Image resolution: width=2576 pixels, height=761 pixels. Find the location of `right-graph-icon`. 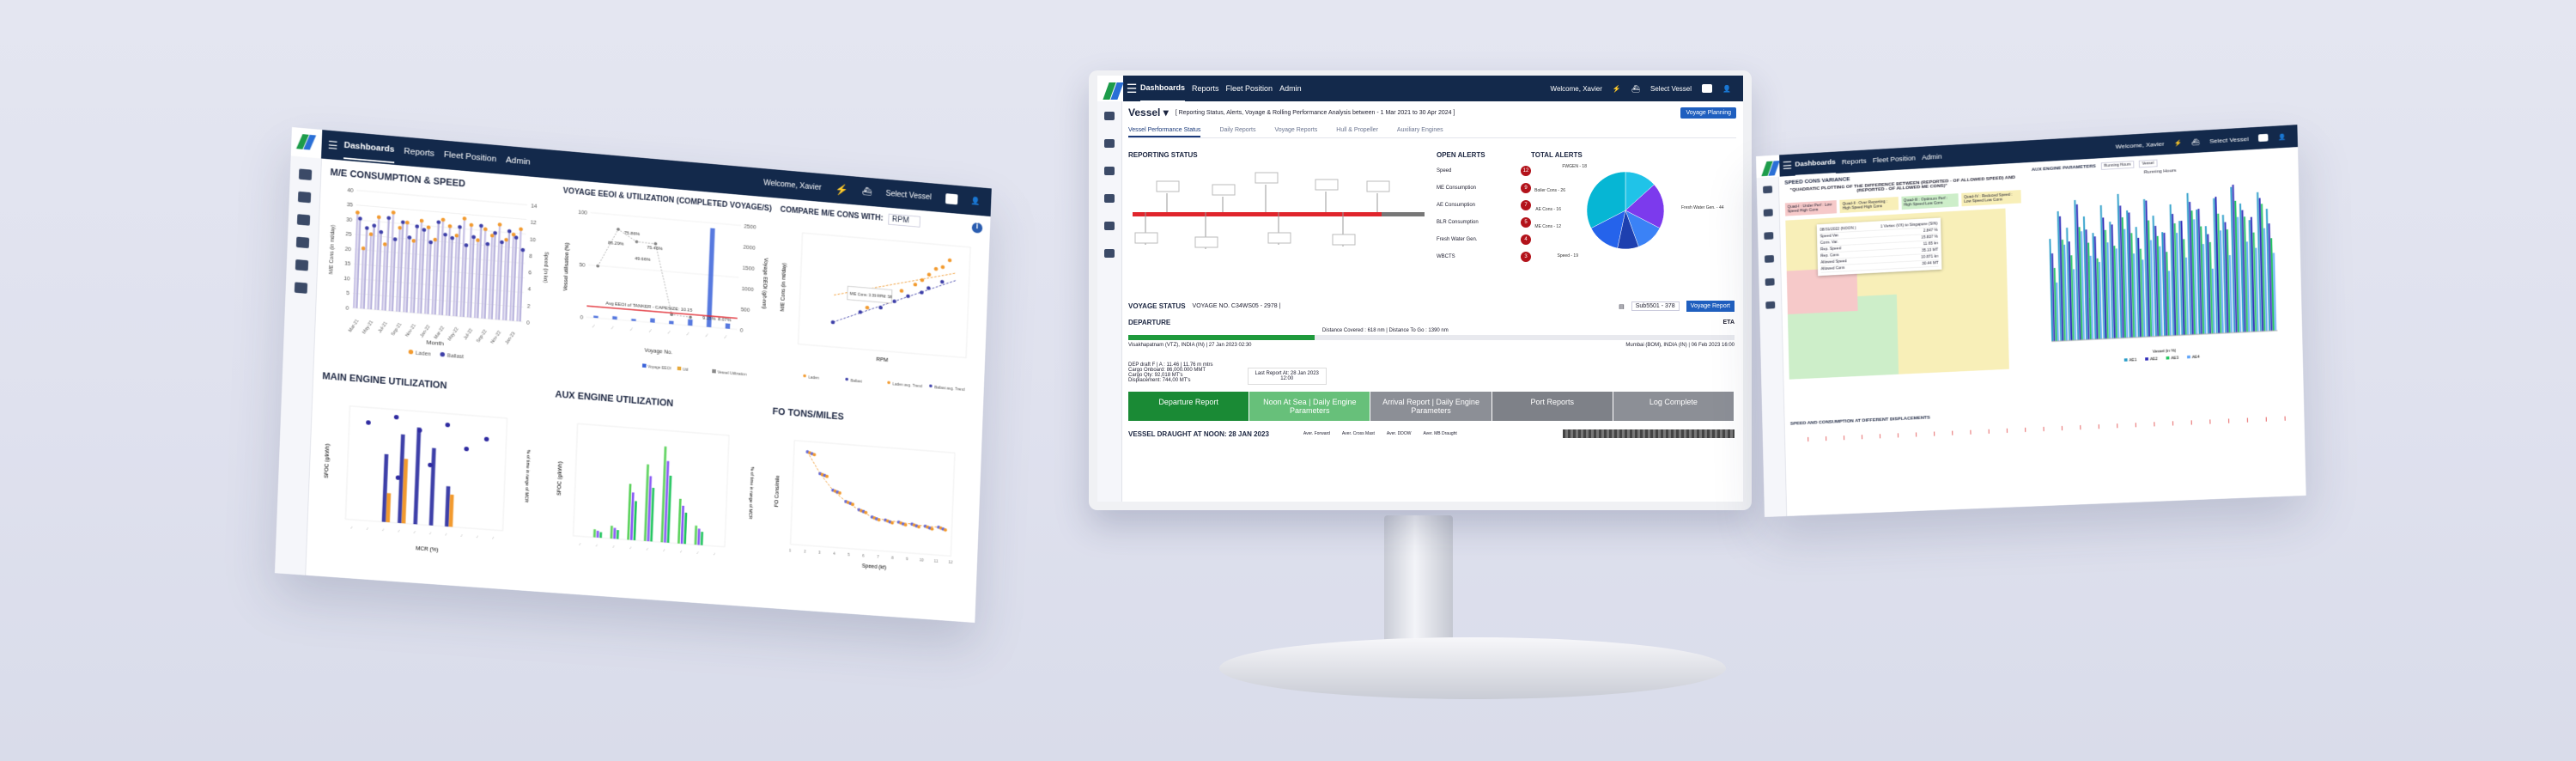

right-graph-icon is located at coordinates (1769, 236).